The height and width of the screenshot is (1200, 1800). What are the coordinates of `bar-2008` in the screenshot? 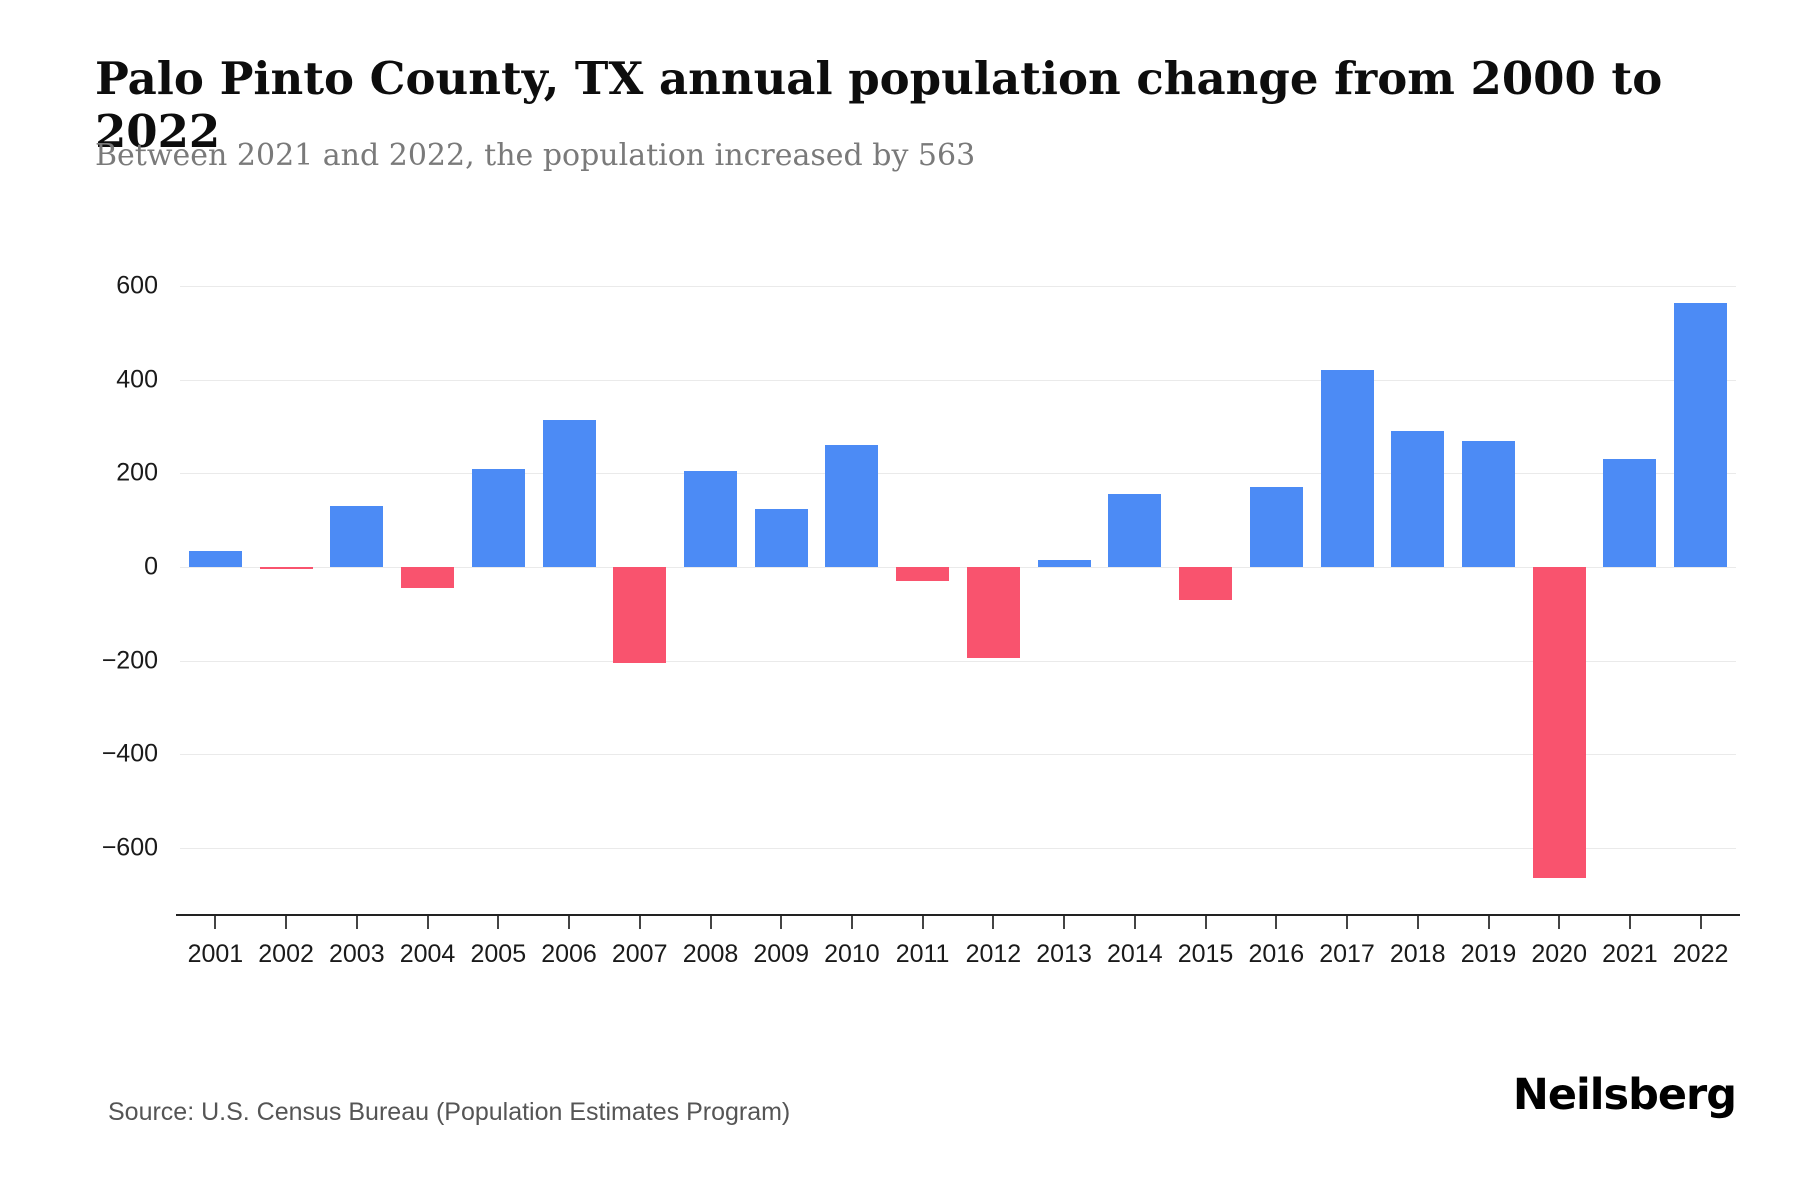 It's located at (710, 519).